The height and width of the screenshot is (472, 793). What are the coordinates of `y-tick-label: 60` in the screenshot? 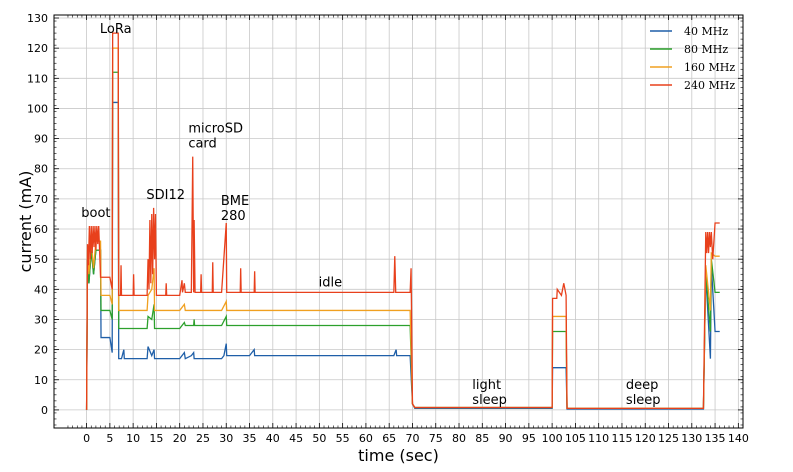 It's located at (41, 229).